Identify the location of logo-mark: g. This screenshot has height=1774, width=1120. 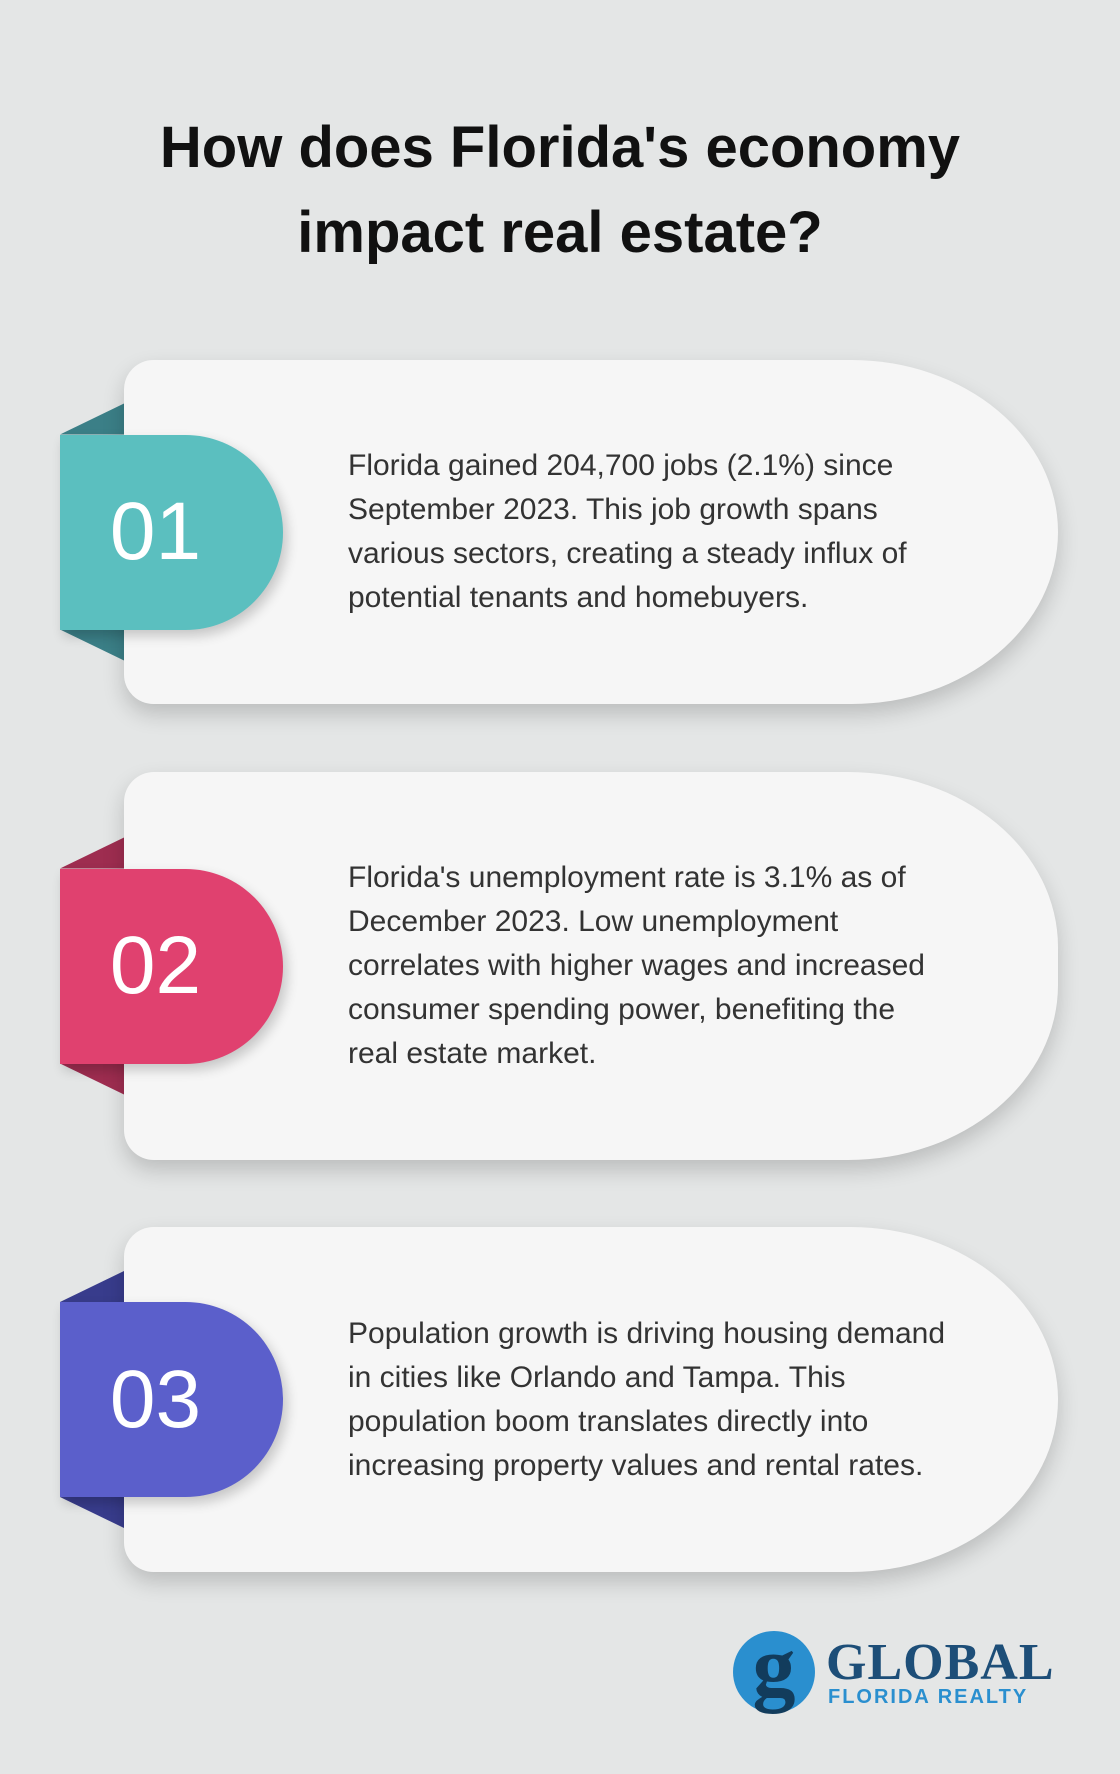
(774, 1668).